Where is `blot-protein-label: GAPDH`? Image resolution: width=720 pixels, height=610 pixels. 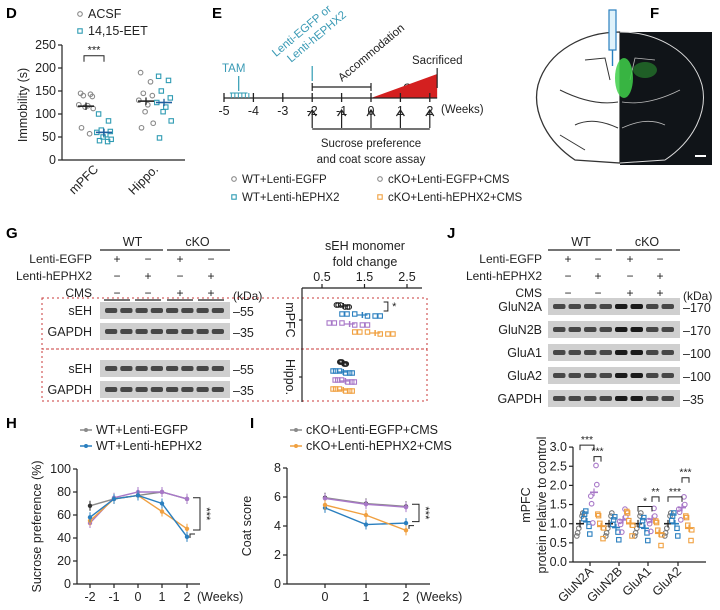 blot-protein-label: GAPDH is located at coordinates (520, 399).